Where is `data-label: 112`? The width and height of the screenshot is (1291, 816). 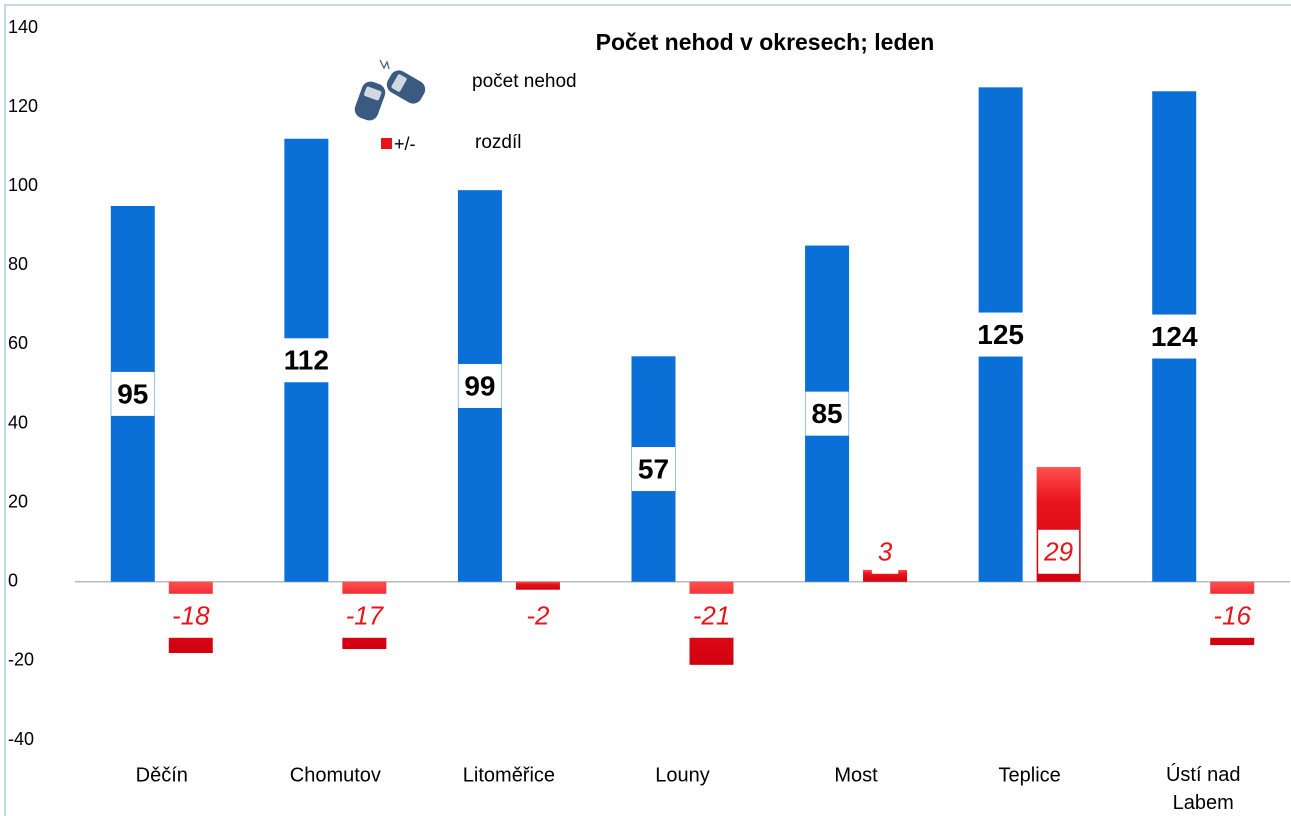
data-label: 112 is located at coordinates (306, 360).